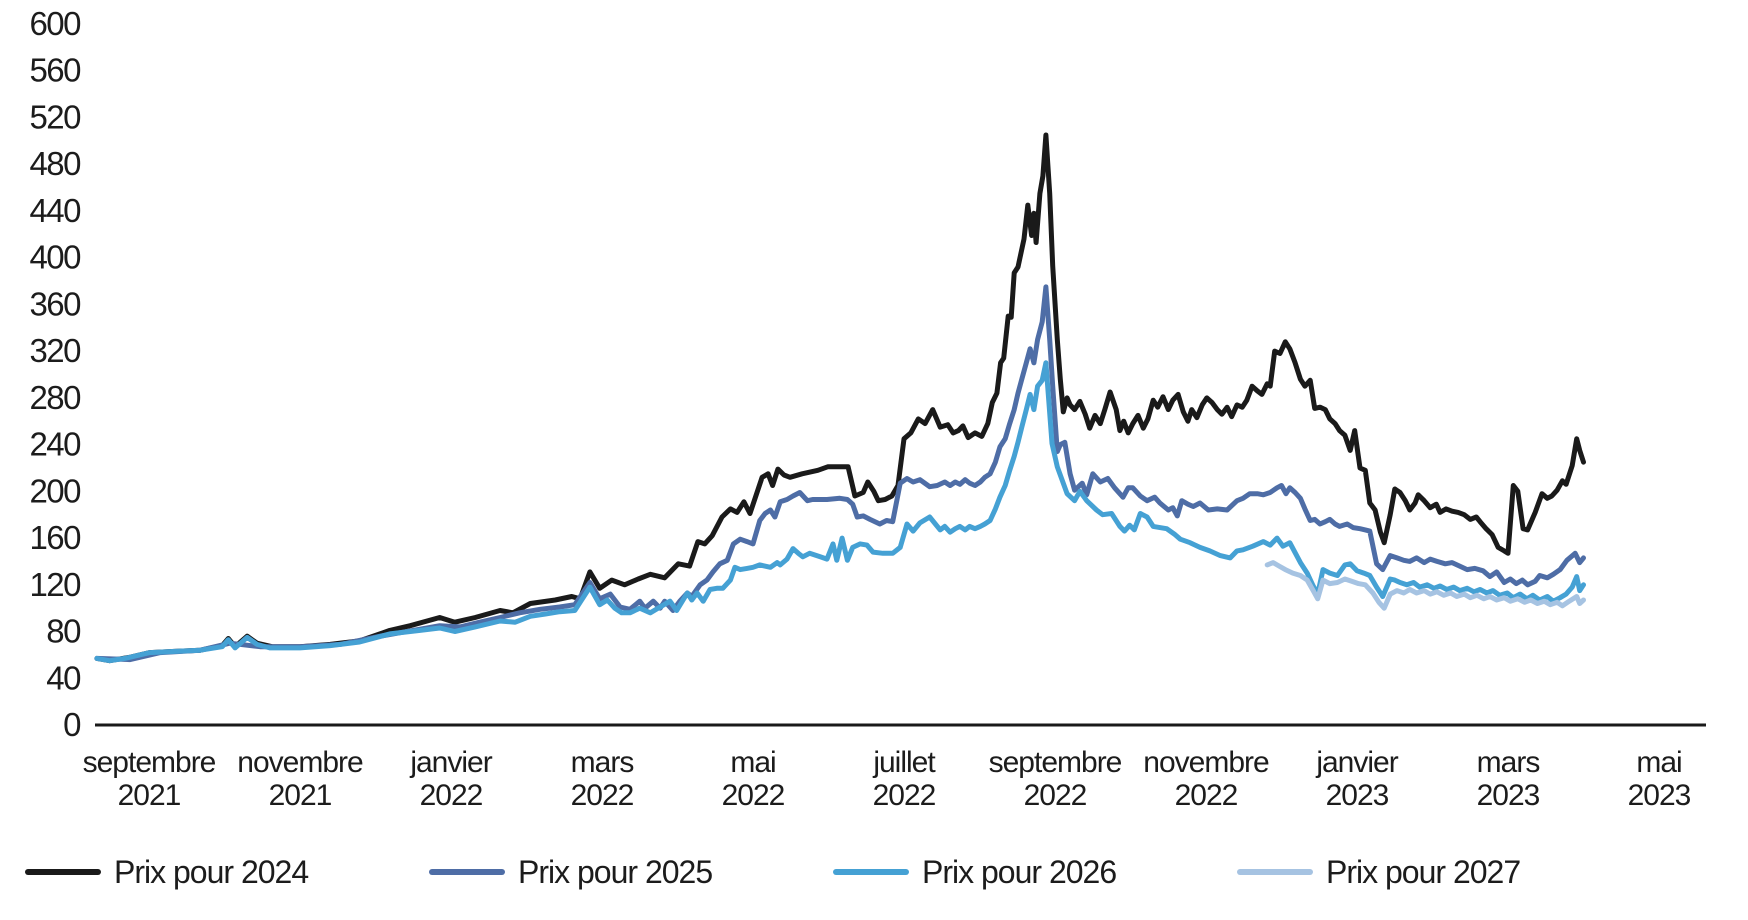 The width and height of the screenshot is (1748, 920). Describe the element at coordinates (1423, 871) in the screenshot. I see `legend-label: Prix pour 2027` at that location.